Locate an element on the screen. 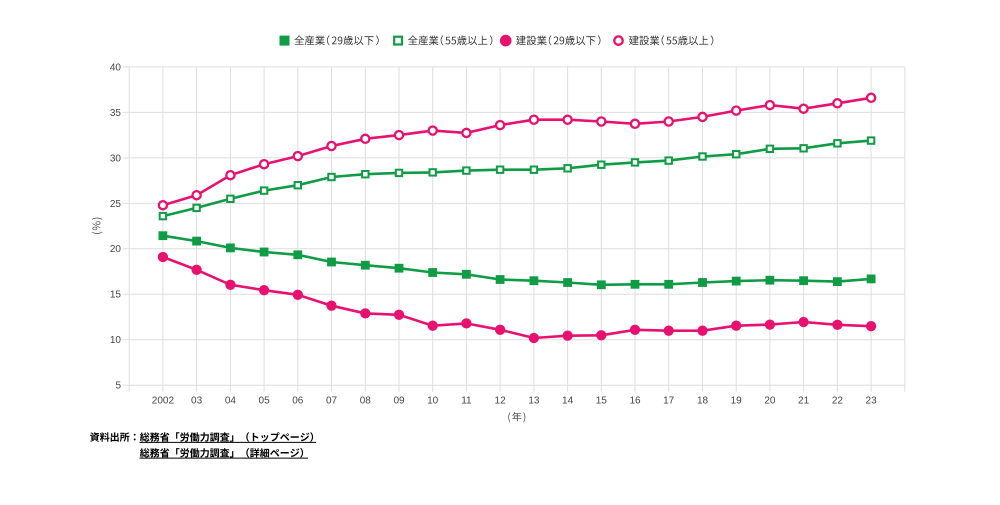 Image resolution: width=1000 pixels, height=505 pixels. svg-text: 23 is located at coordinates (872, 401).